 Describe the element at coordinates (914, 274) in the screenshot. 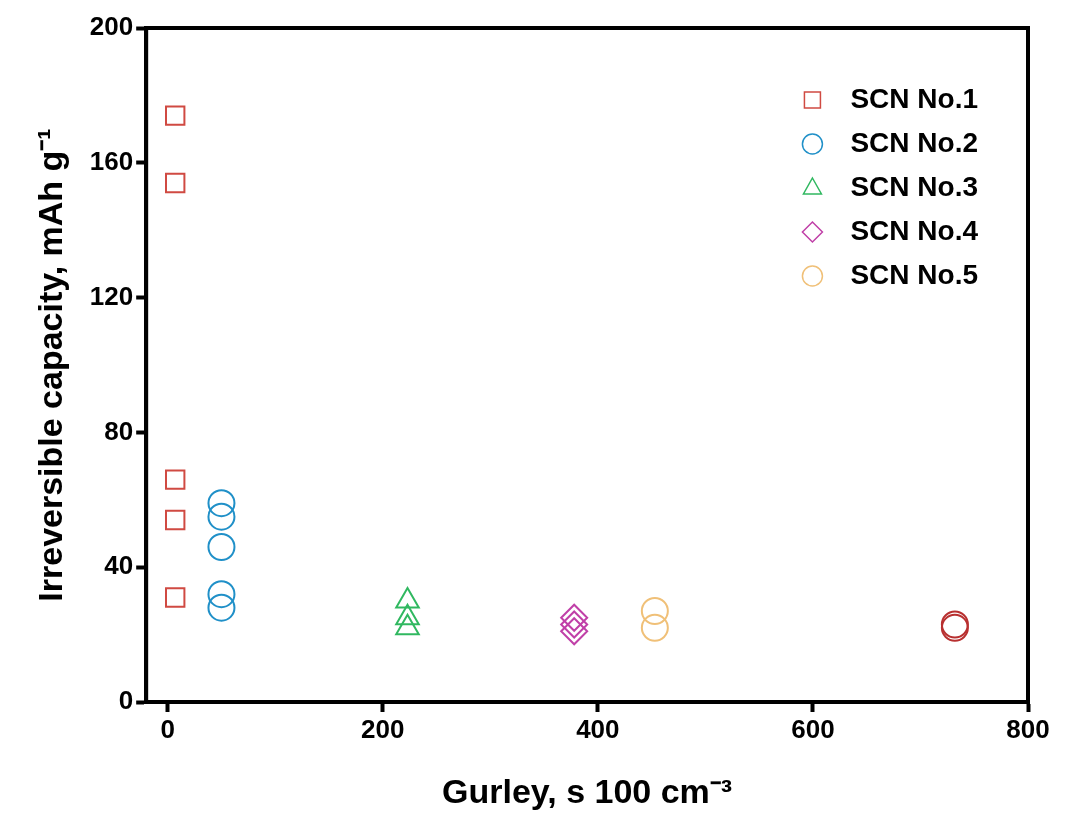

I see `legend-label: SCN No.5` at that location.